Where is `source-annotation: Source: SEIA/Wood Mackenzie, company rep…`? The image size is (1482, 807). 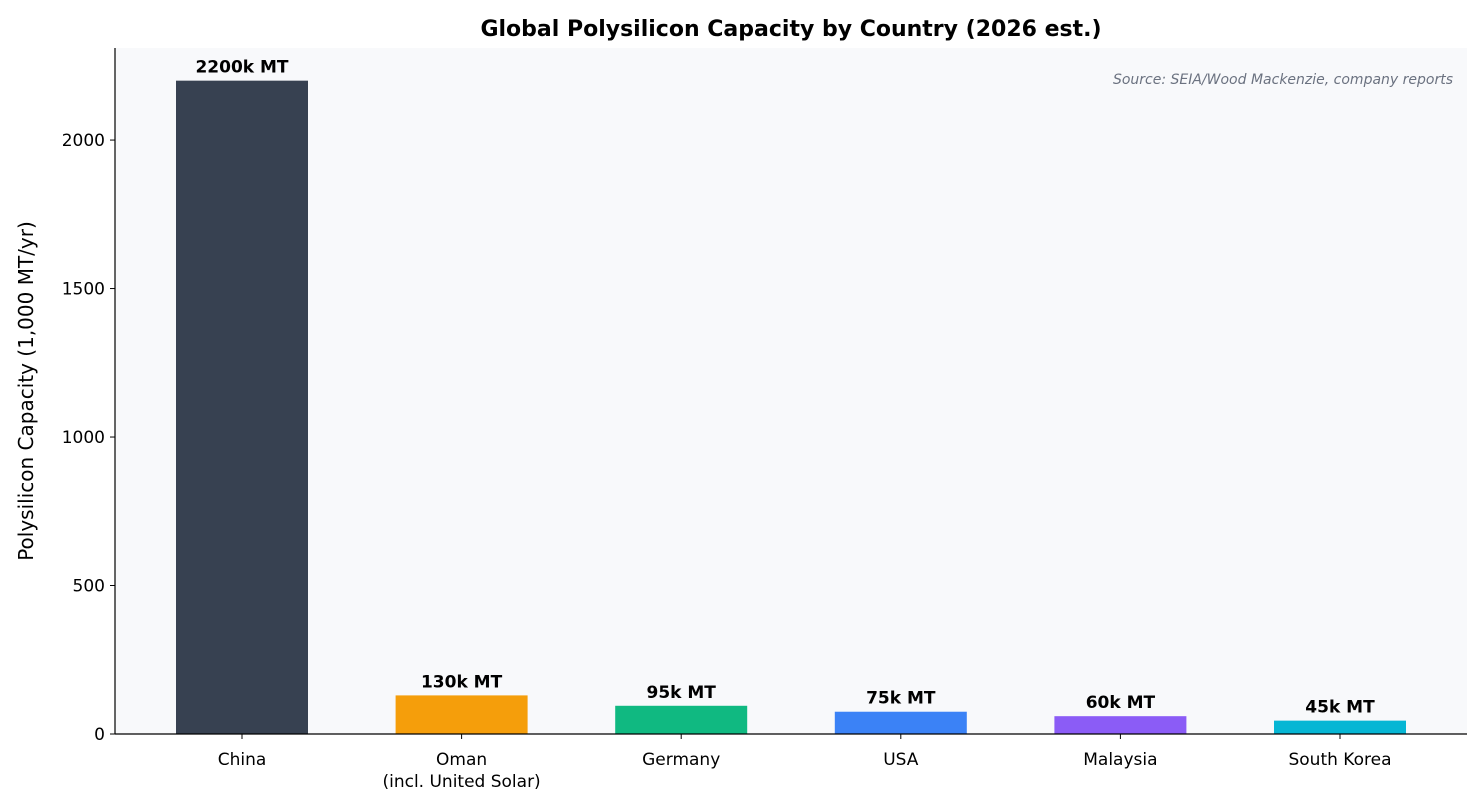
source-annotation: Source: SEIA/Wood Mackenzie, company rep… is located at coordinates (1283, 80).